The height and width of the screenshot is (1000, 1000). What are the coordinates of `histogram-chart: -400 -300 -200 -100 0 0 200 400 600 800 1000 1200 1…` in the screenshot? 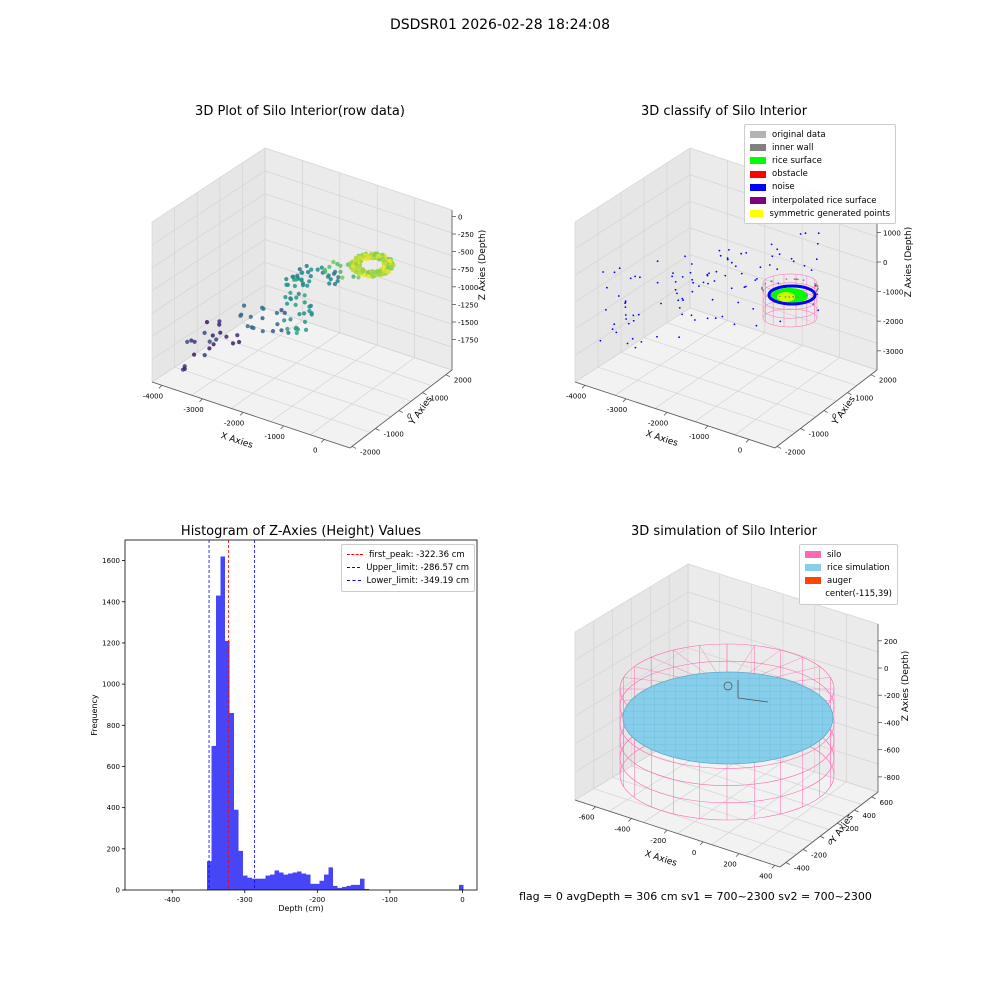 It's located at (284, 726).